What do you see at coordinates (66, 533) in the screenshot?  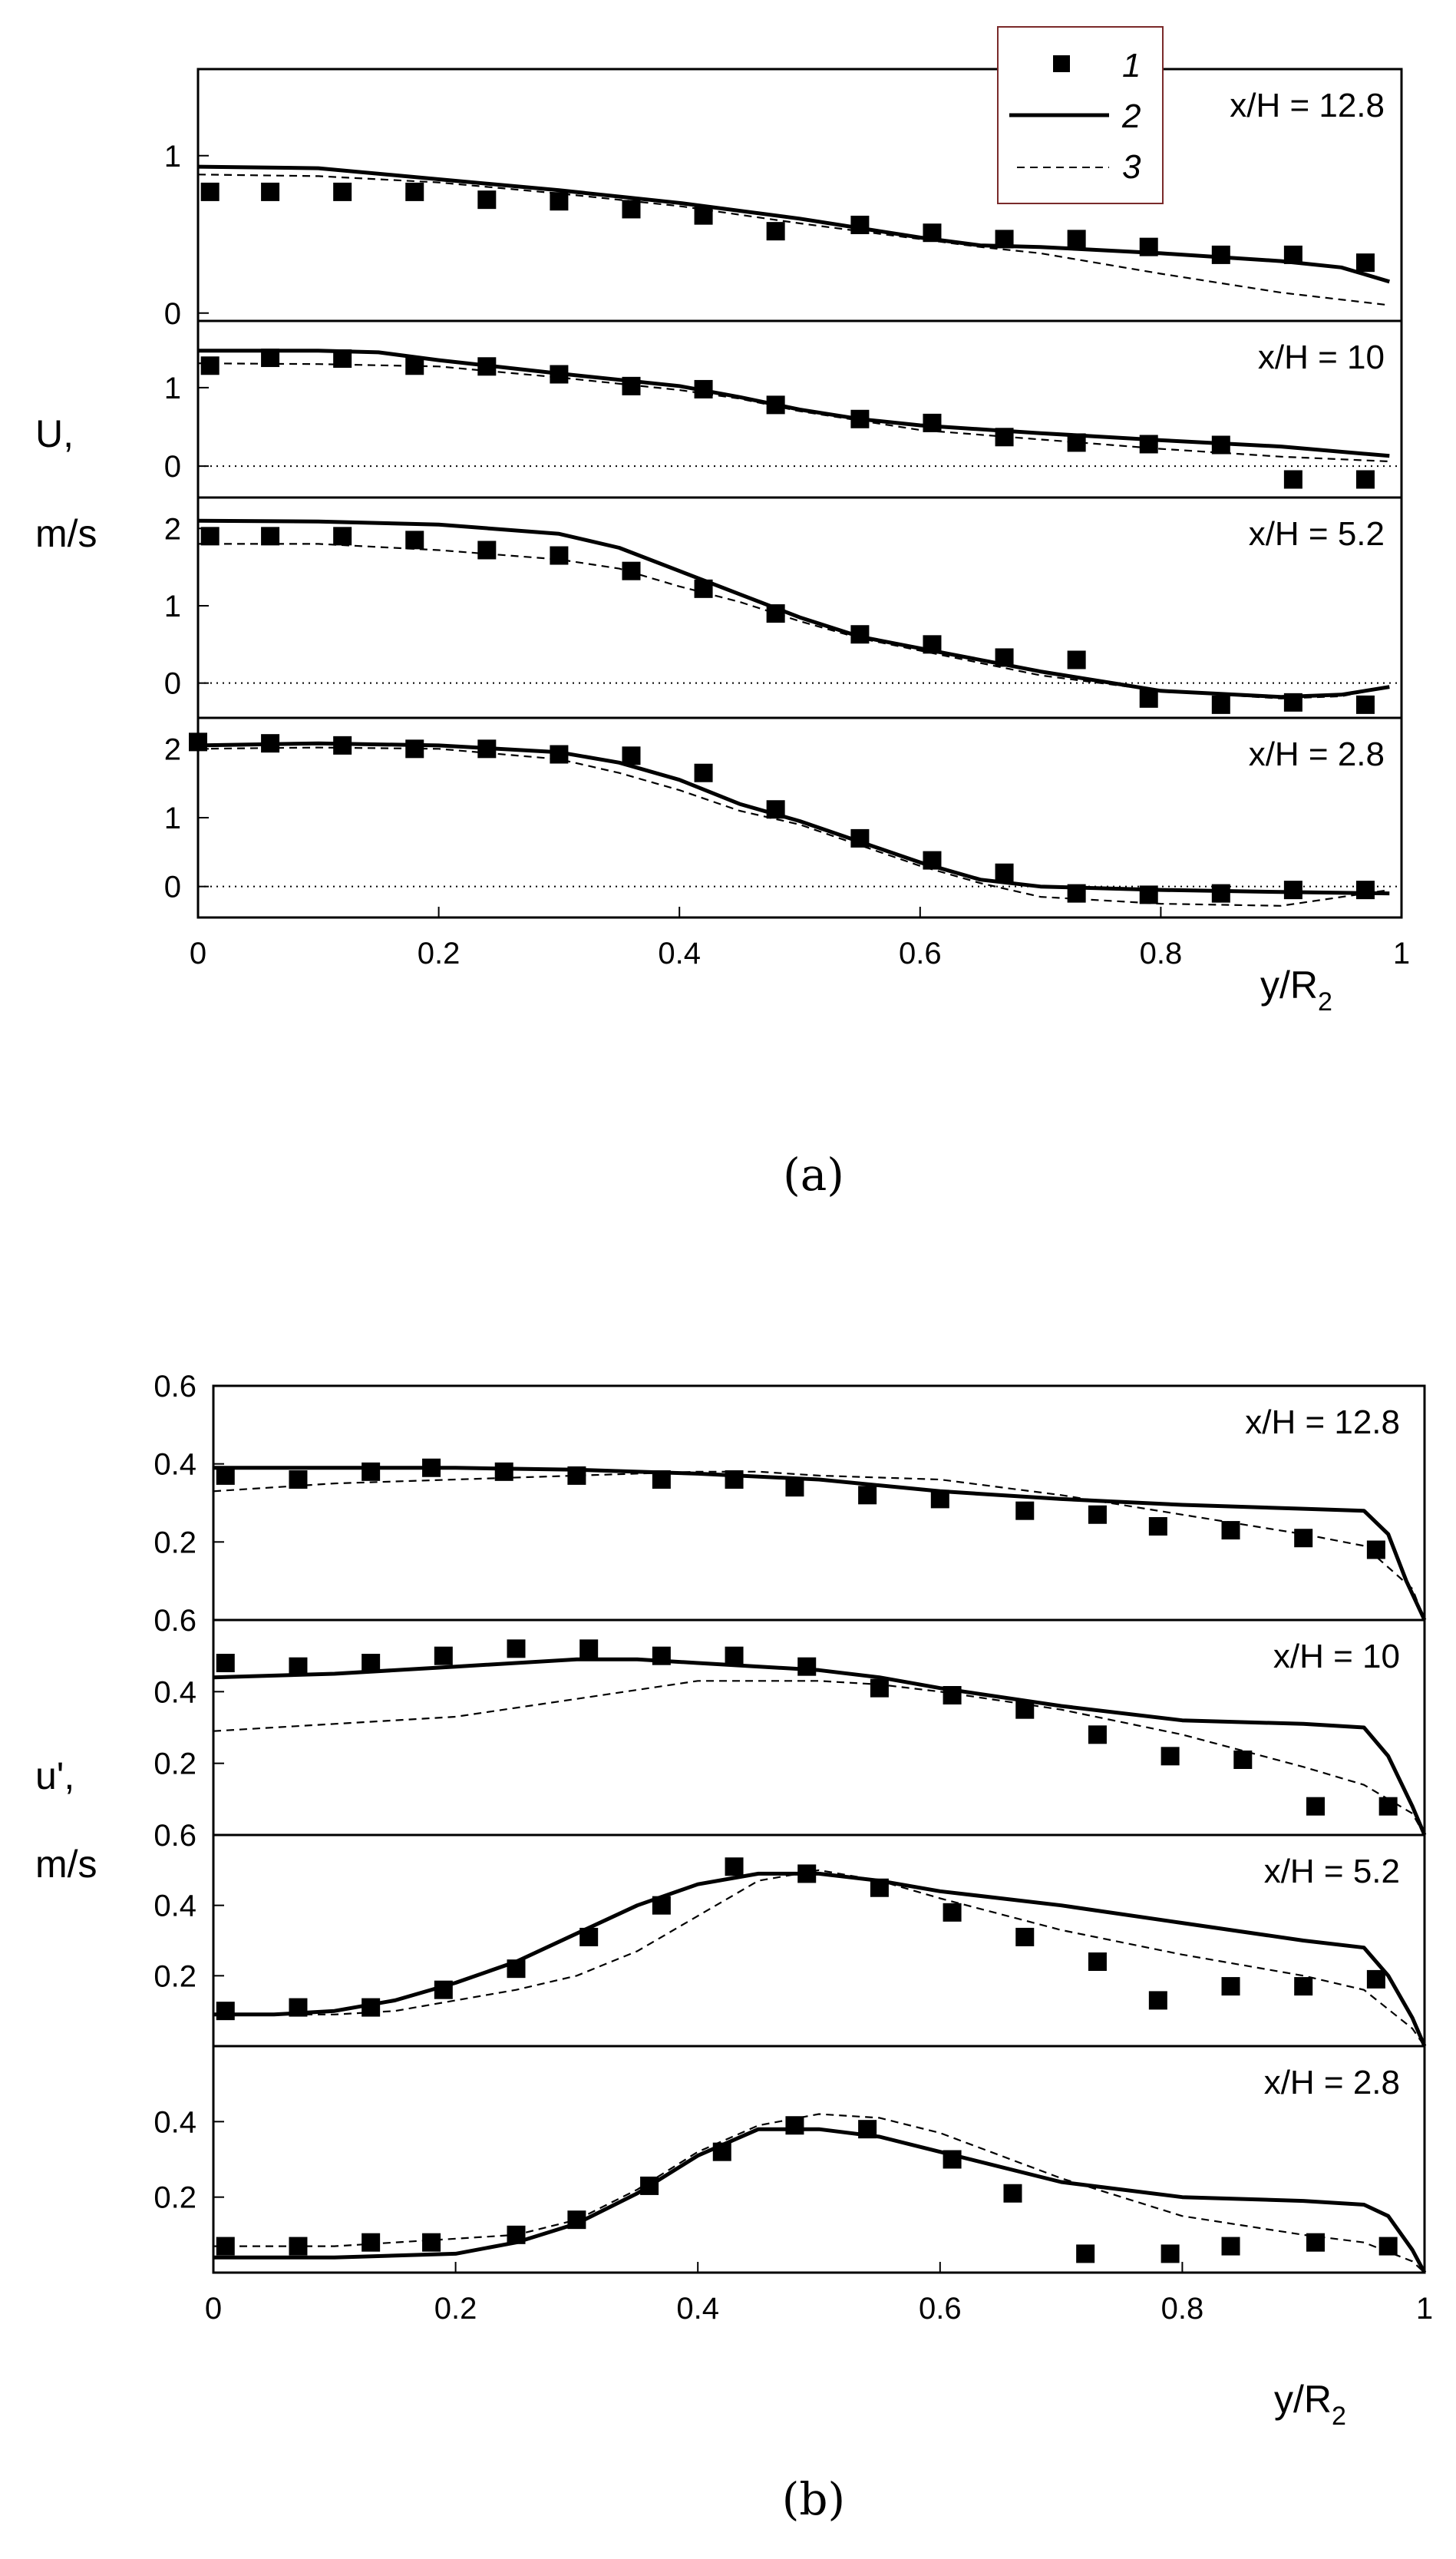 I see `chart-a-ylabel-line2: m/s` at bounding box center [66, 533].